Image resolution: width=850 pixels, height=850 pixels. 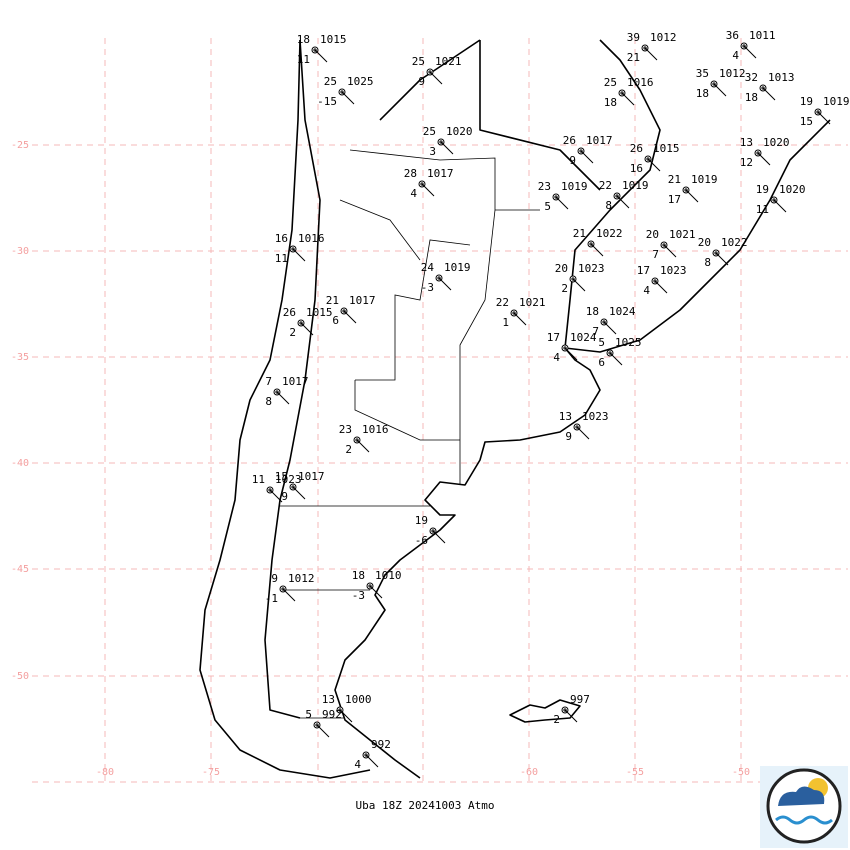 What do you see at coordinates (762, 35) in the screenshot?
I see `pressure: 1011` at bounding box center [762, 35].